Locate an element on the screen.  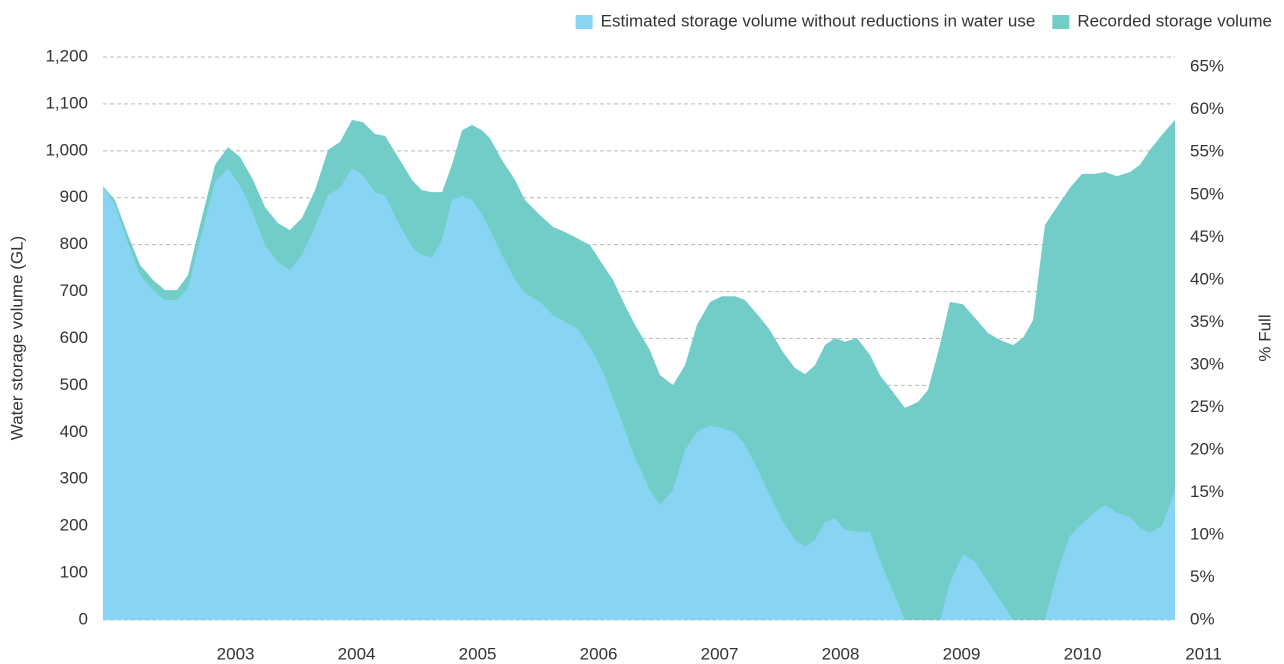
y2-tick-label: 5% is located at coordinates (1202, 576).